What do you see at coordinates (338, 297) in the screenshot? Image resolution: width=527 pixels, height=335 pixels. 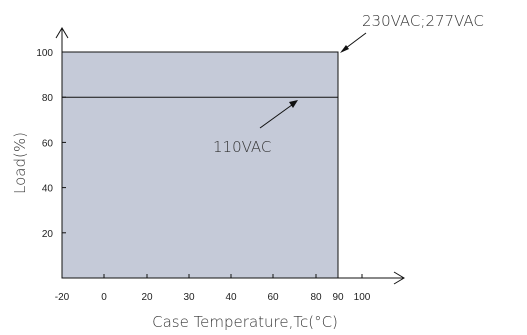 I see `x-tick-label: 90` at bounding box center [338, 297].